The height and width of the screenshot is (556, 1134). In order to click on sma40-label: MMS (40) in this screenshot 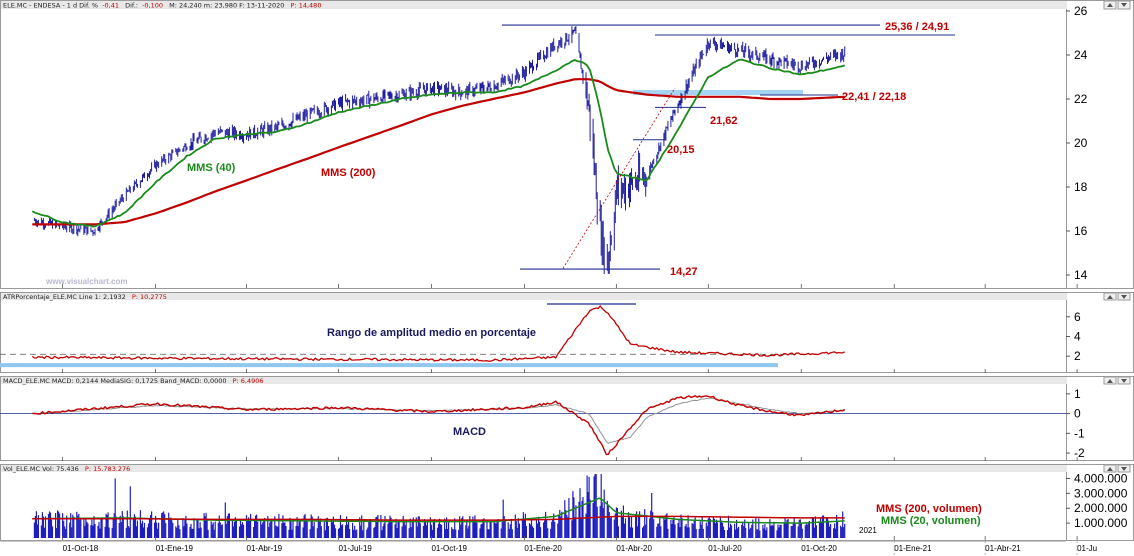, I will do `click(211, 168)`.